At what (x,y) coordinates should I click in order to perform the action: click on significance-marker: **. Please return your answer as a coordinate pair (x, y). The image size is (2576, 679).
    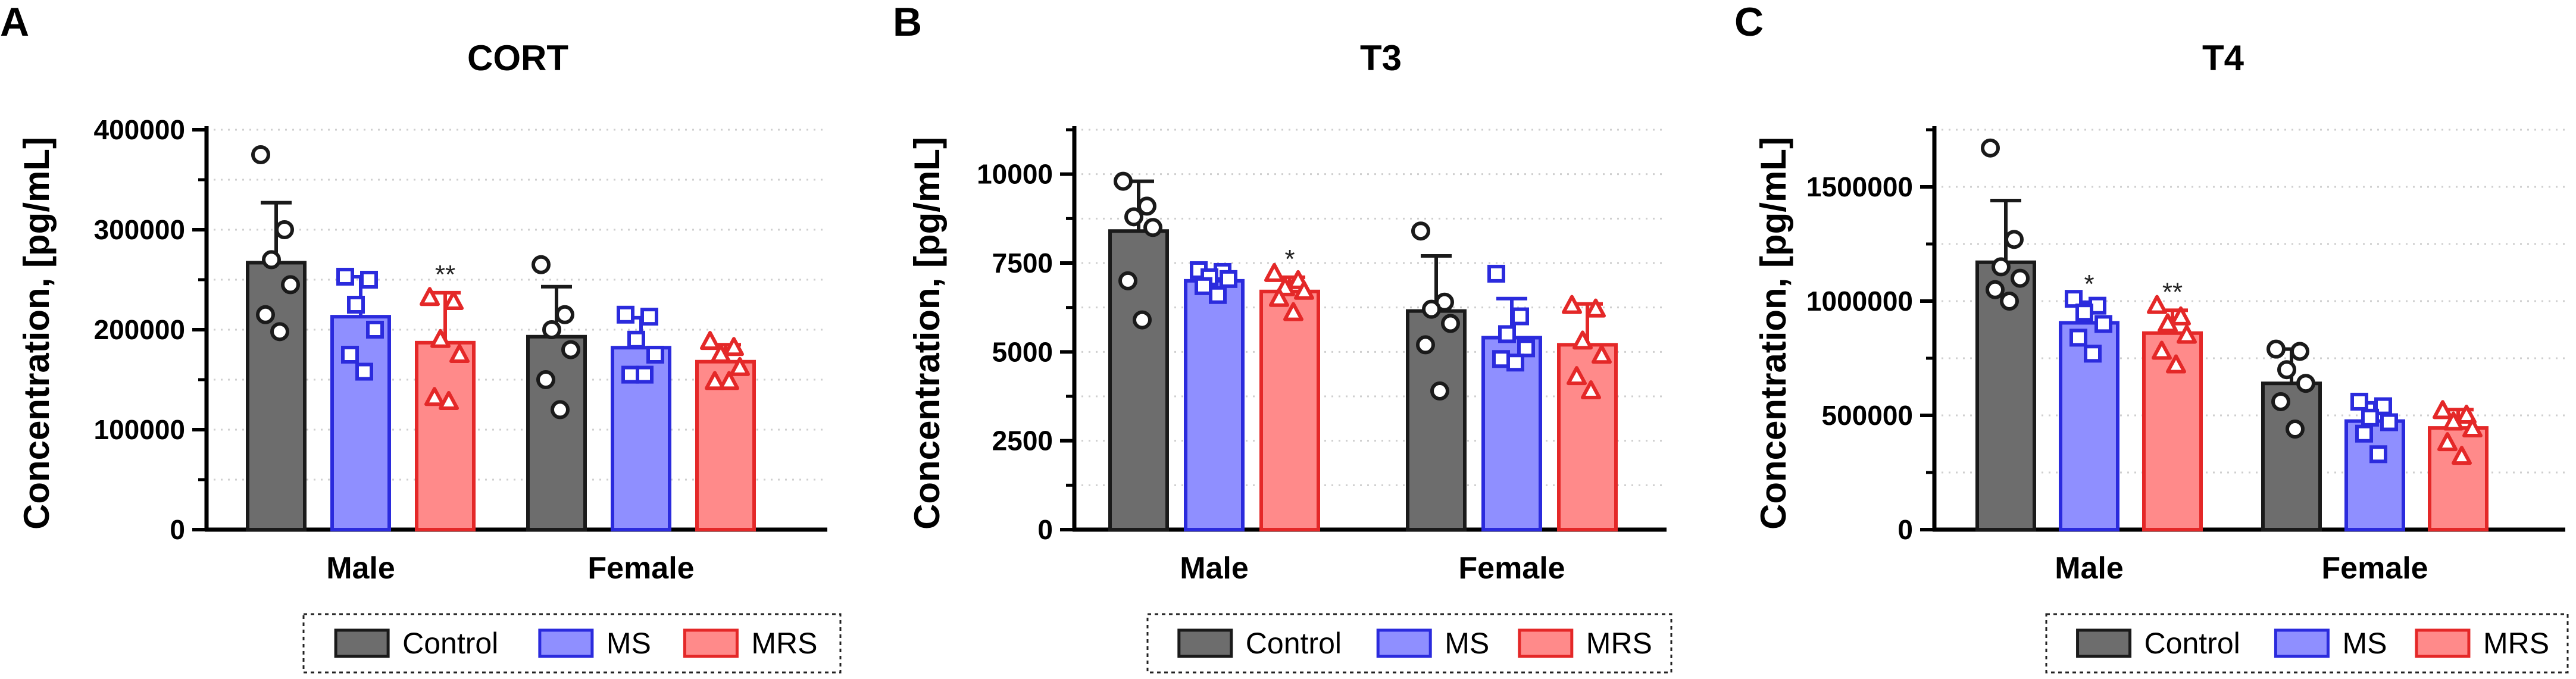
    Looking at the image, I should click on (445, 274).